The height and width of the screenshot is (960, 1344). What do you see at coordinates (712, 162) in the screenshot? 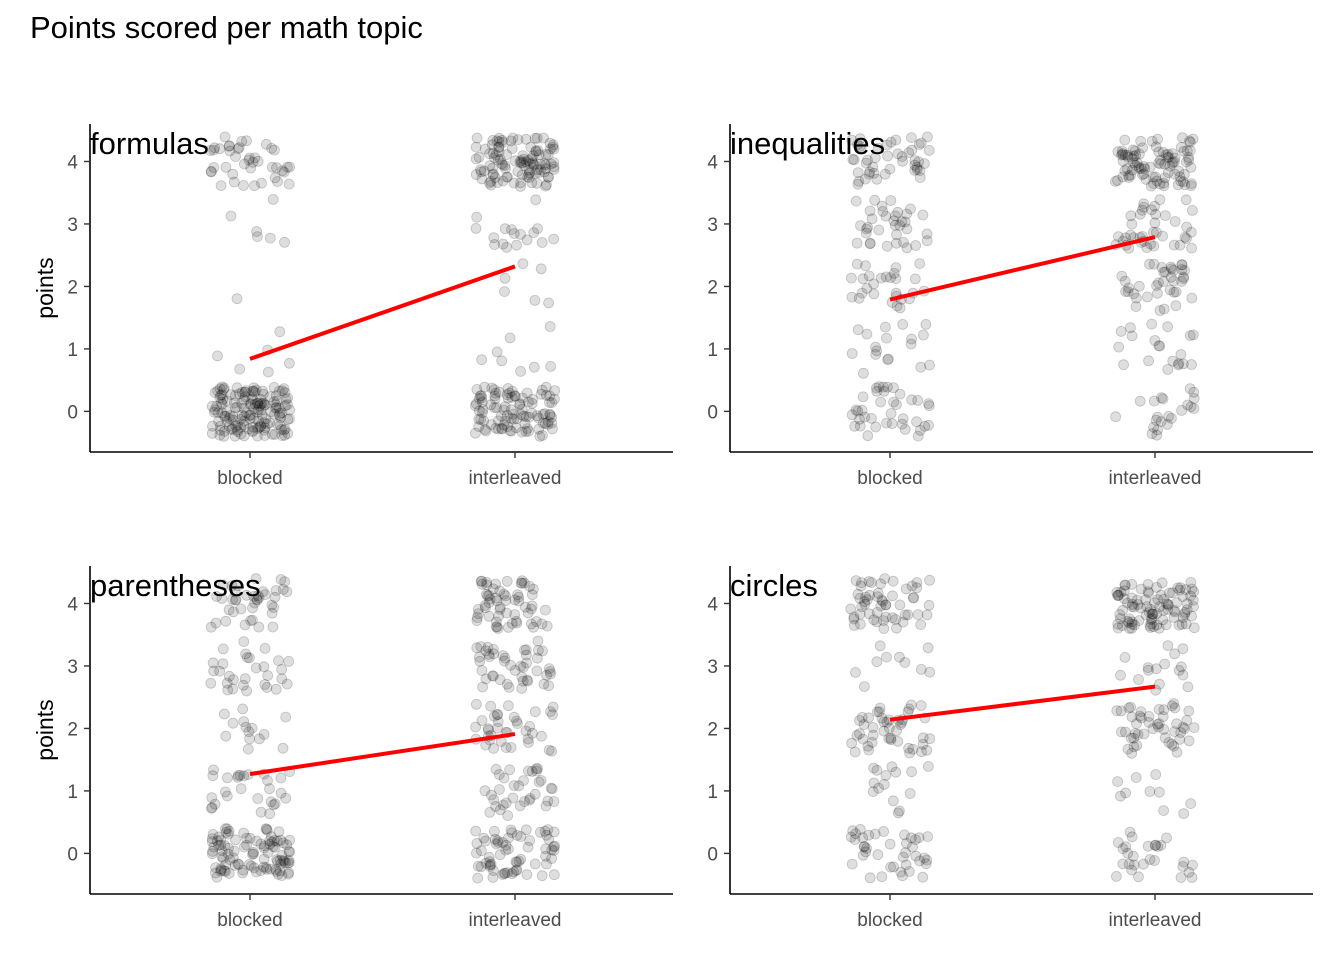
I see `y-tick-label: 4` at bounding box center [712, 162].